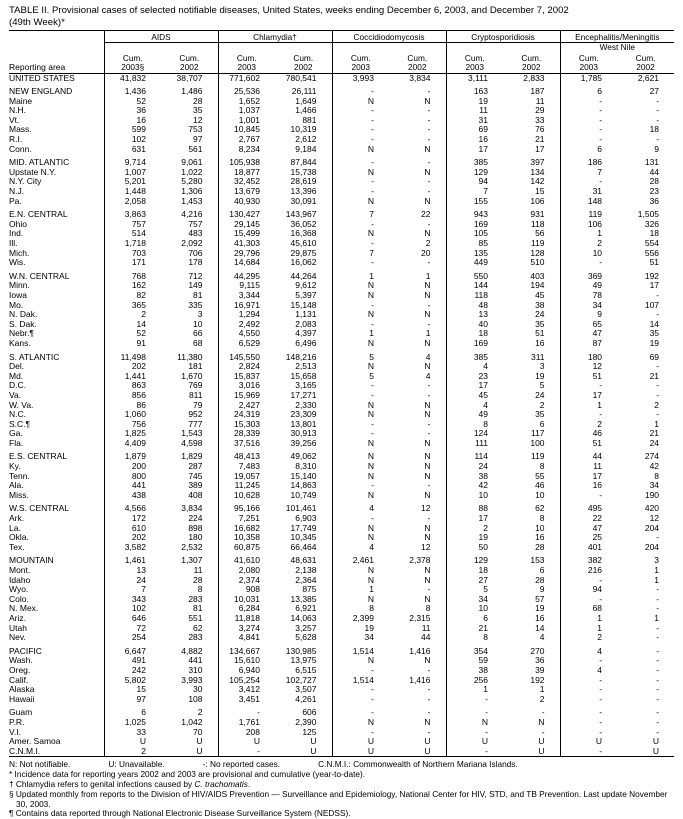 Image resolution: width=683 pixels, height=819 pixels. What do you see at coordinates (306, 519) in the screenshot?
I see `value-cell: 6,903` at bounding box center [306, 519].